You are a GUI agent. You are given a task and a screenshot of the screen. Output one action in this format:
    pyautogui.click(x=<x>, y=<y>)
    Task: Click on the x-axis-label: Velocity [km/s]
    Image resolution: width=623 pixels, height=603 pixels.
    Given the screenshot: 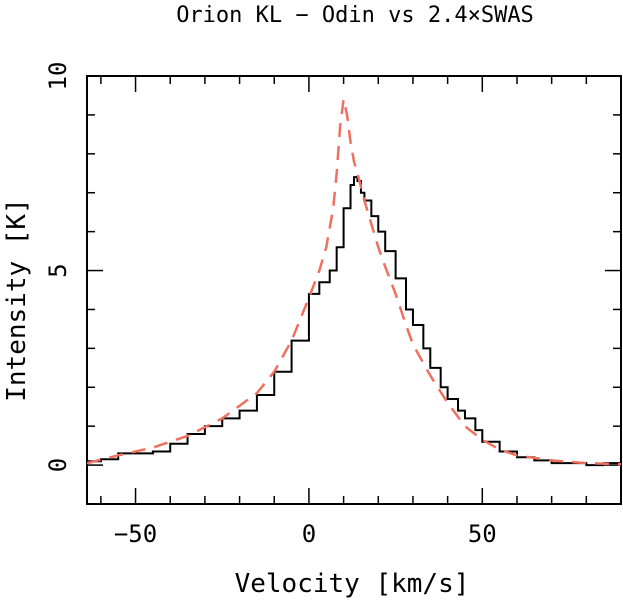 What is the action you would take?
    pyautogui.click(x=352, y=584)
    